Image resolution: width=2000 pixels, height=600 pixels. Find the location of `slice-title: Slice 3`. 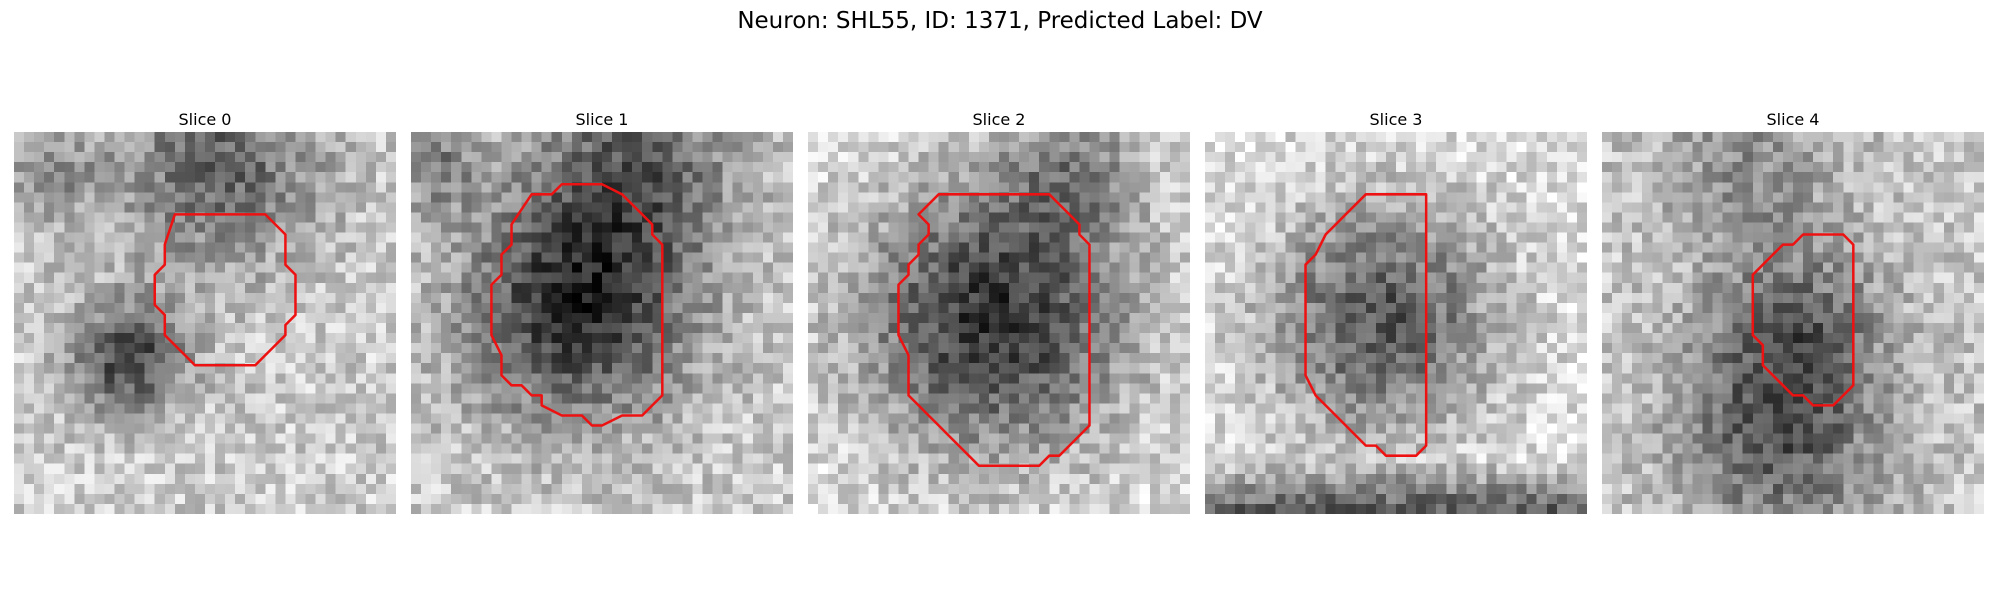

slice-title: Slice 3 is located at coordinates (1396, 119).